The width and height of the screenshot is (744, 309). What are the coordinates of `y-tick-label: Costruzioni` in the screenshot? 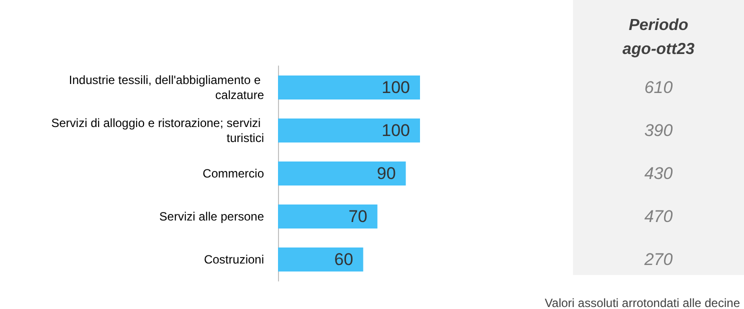 It's located at (234, 259).